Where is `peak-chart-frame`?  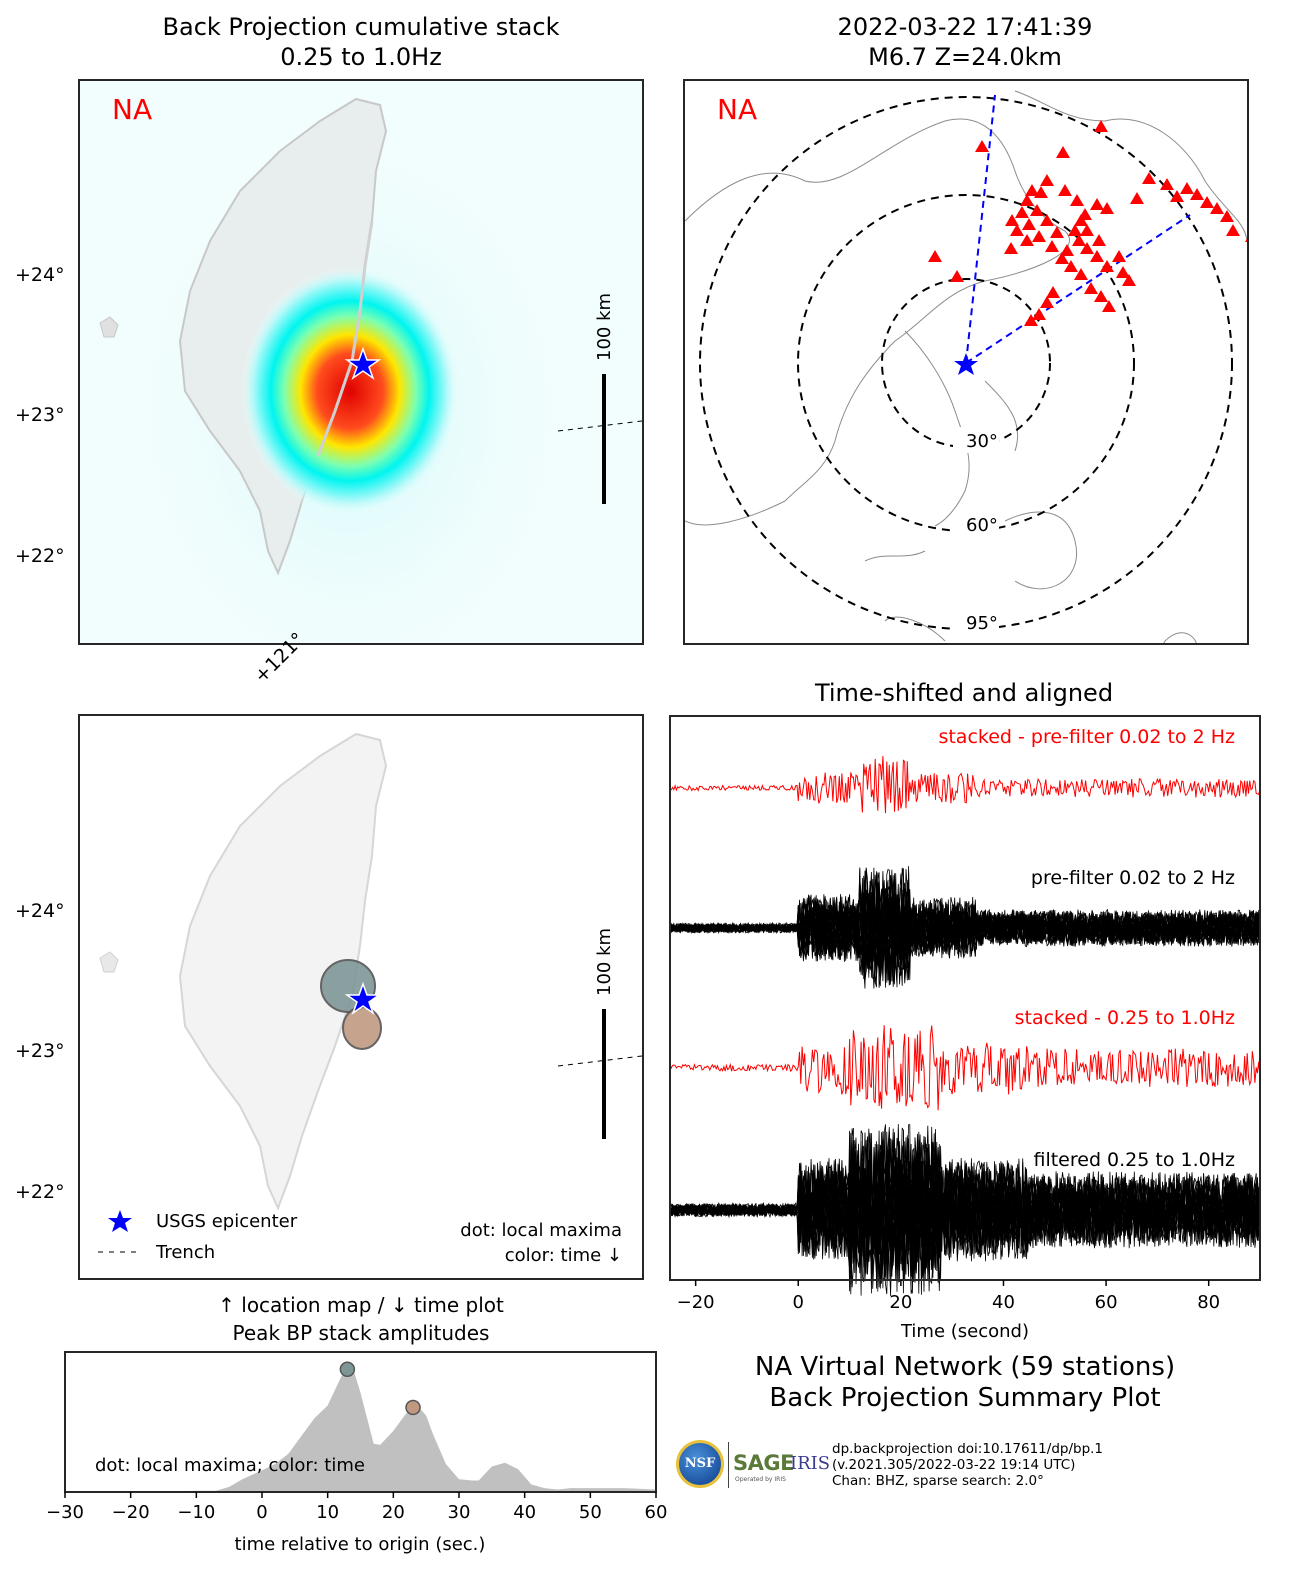 peak-chart-frame is located at coordinates (360, 1422).